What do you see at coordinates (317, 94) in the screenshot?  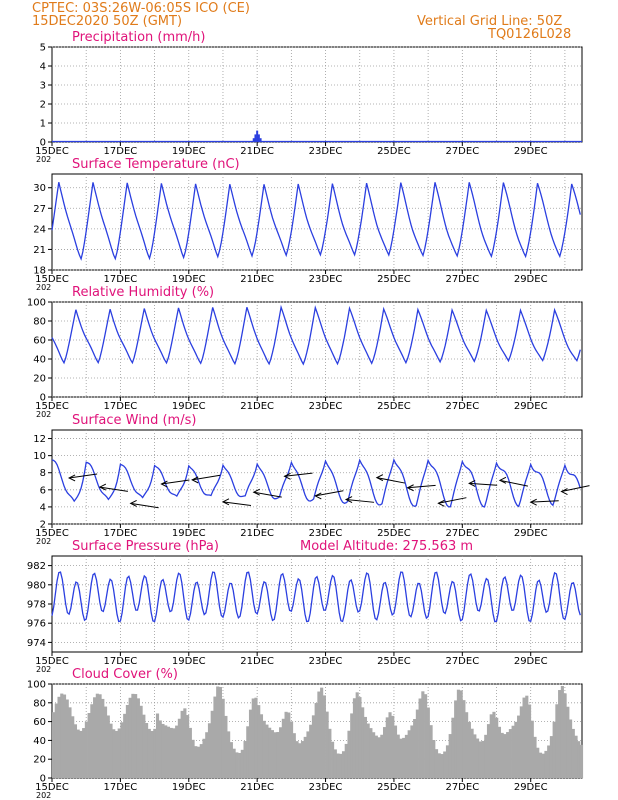 I see `precip-frame` at bounding box center [317, 94].